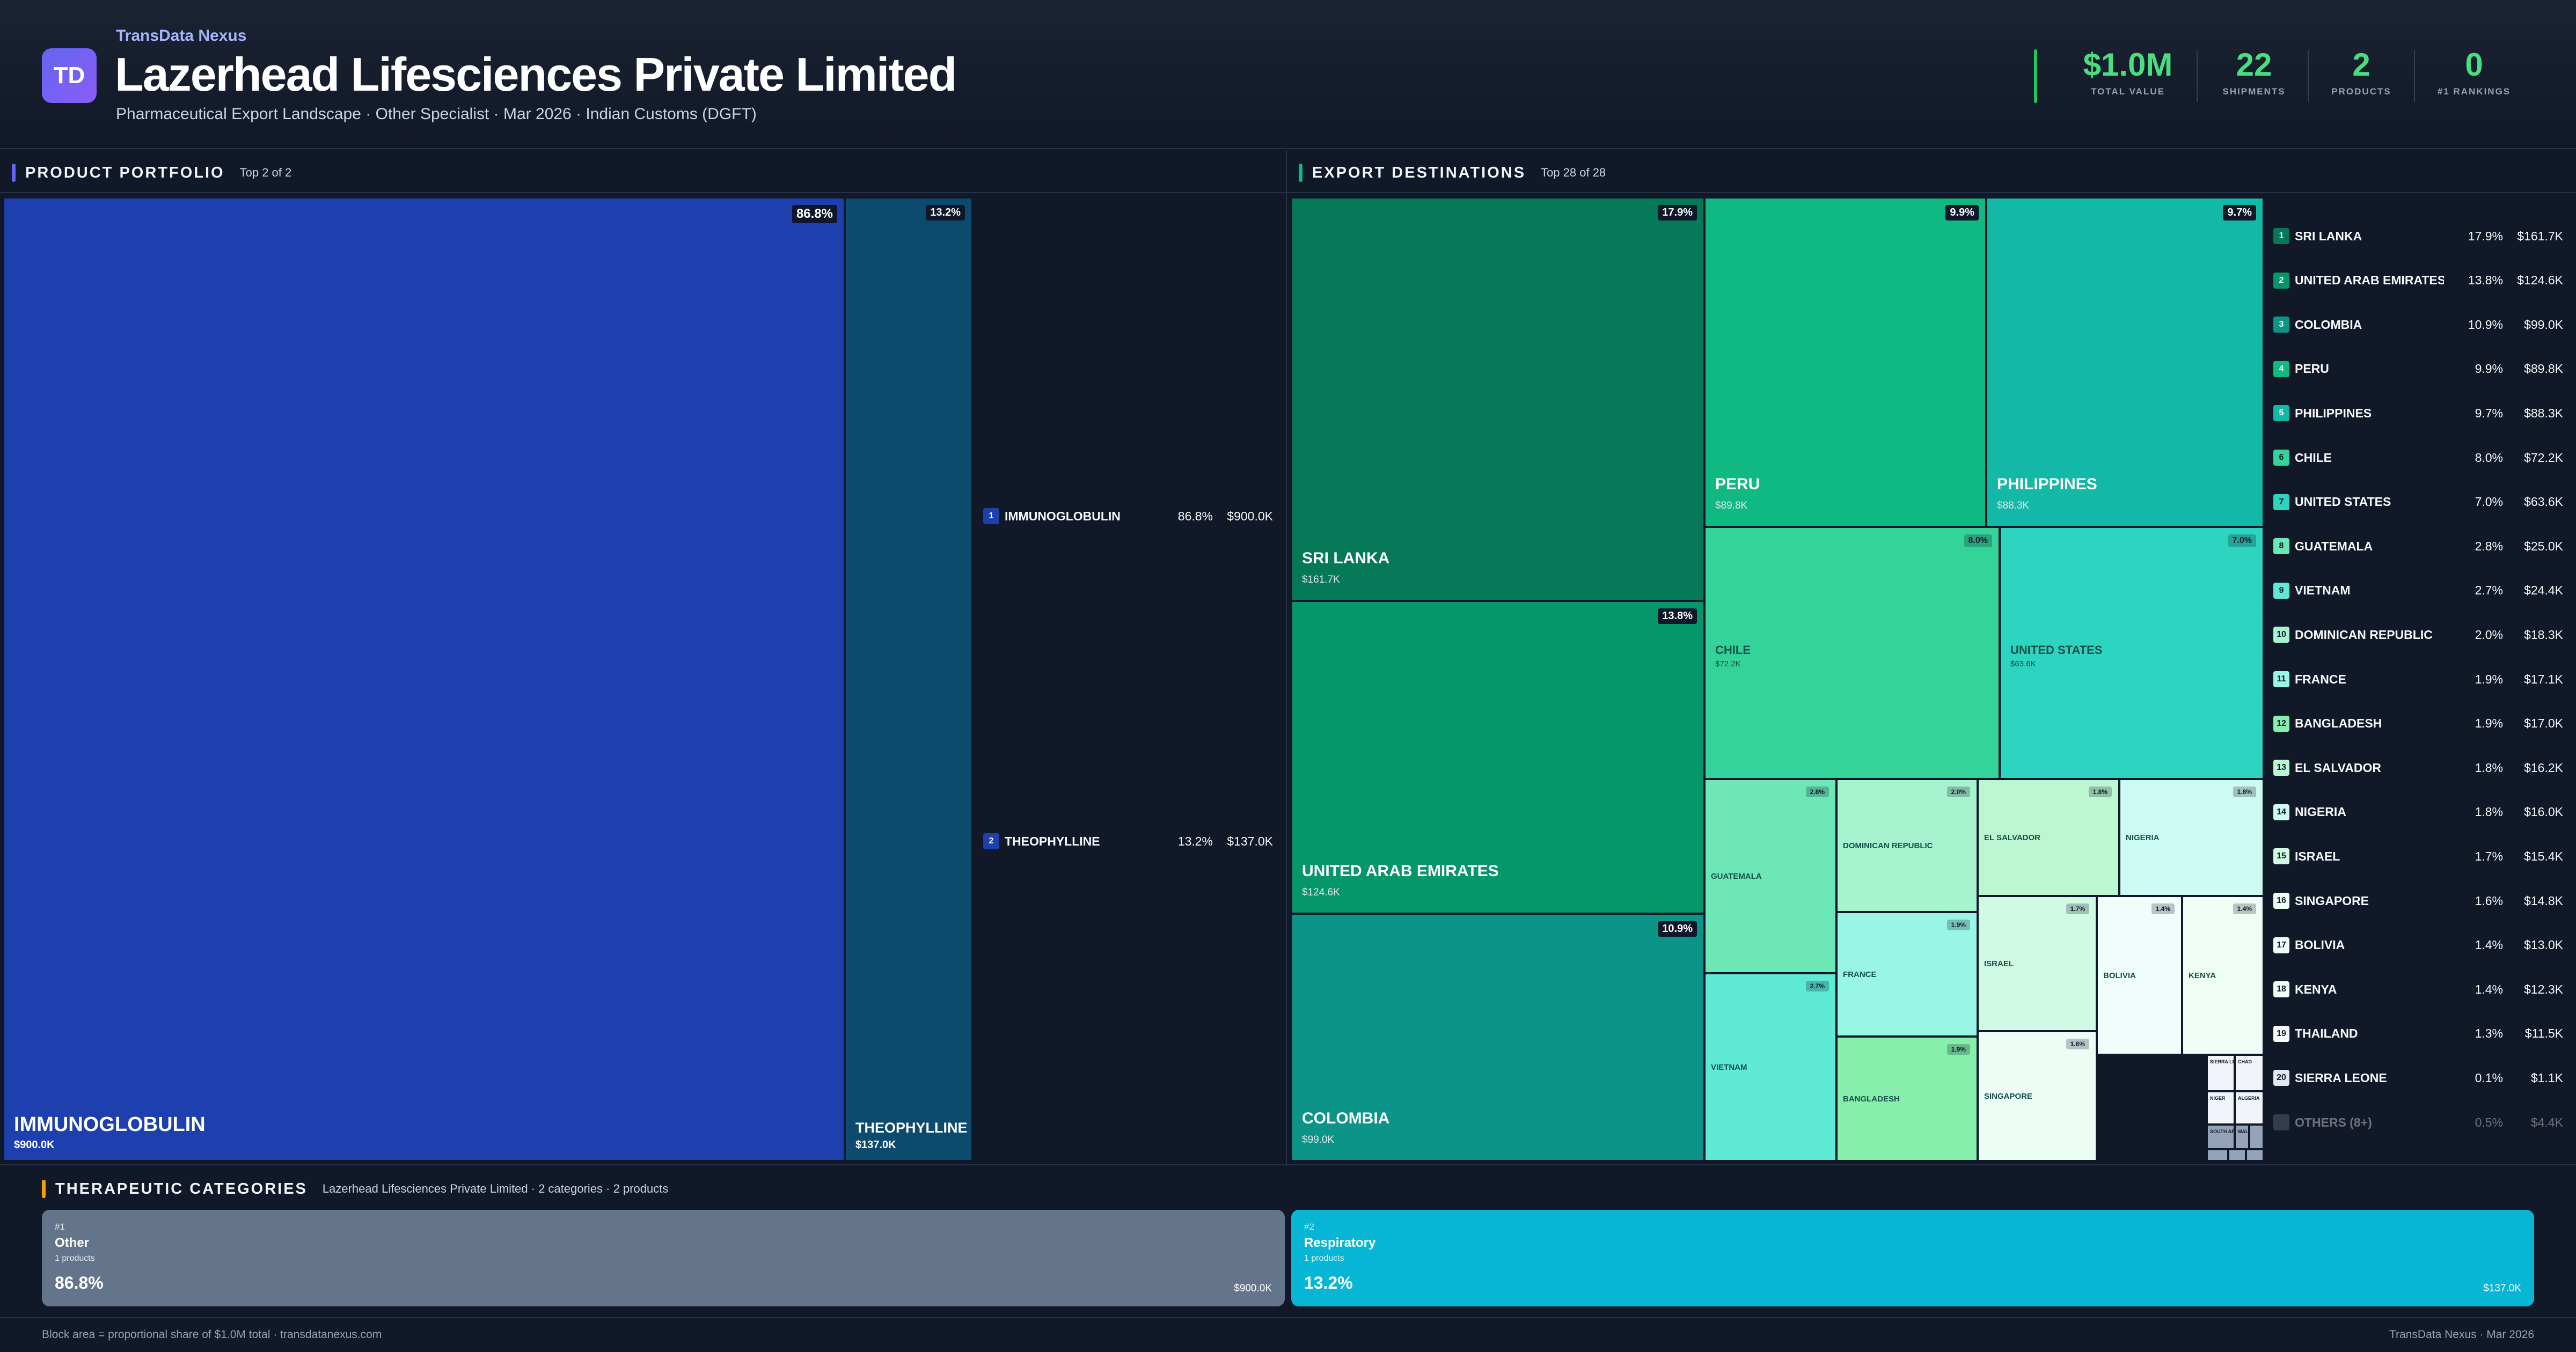  I want to click on legend-value: $13.0K, so click(2543, 945).